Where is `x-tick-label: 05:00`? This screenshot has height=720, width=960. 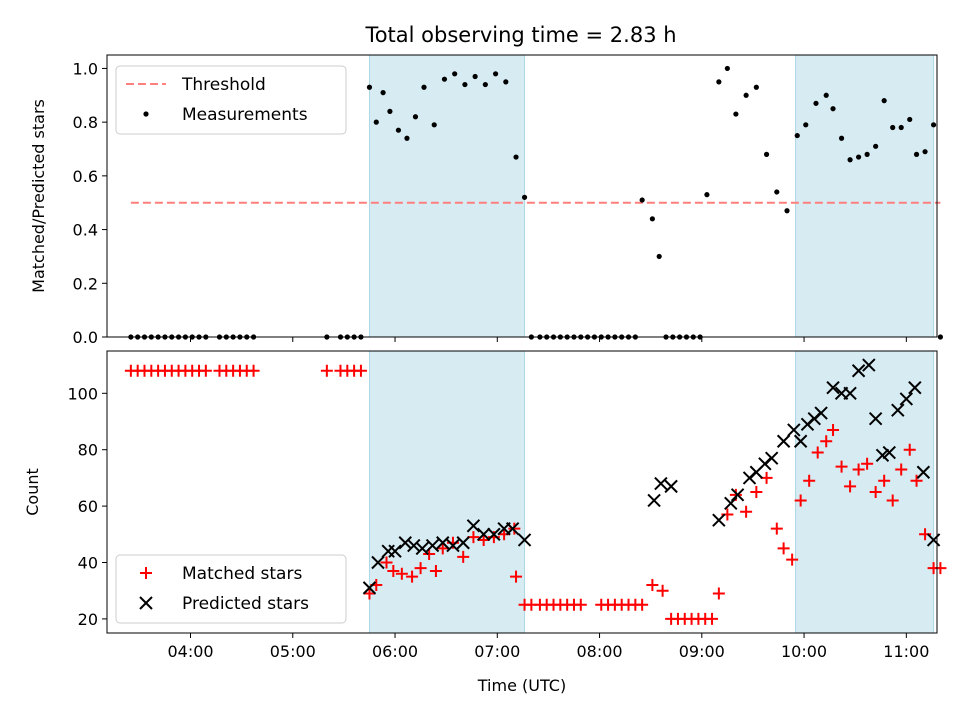 x-tick-label: 05:00 is located at coordinates (293, 651).